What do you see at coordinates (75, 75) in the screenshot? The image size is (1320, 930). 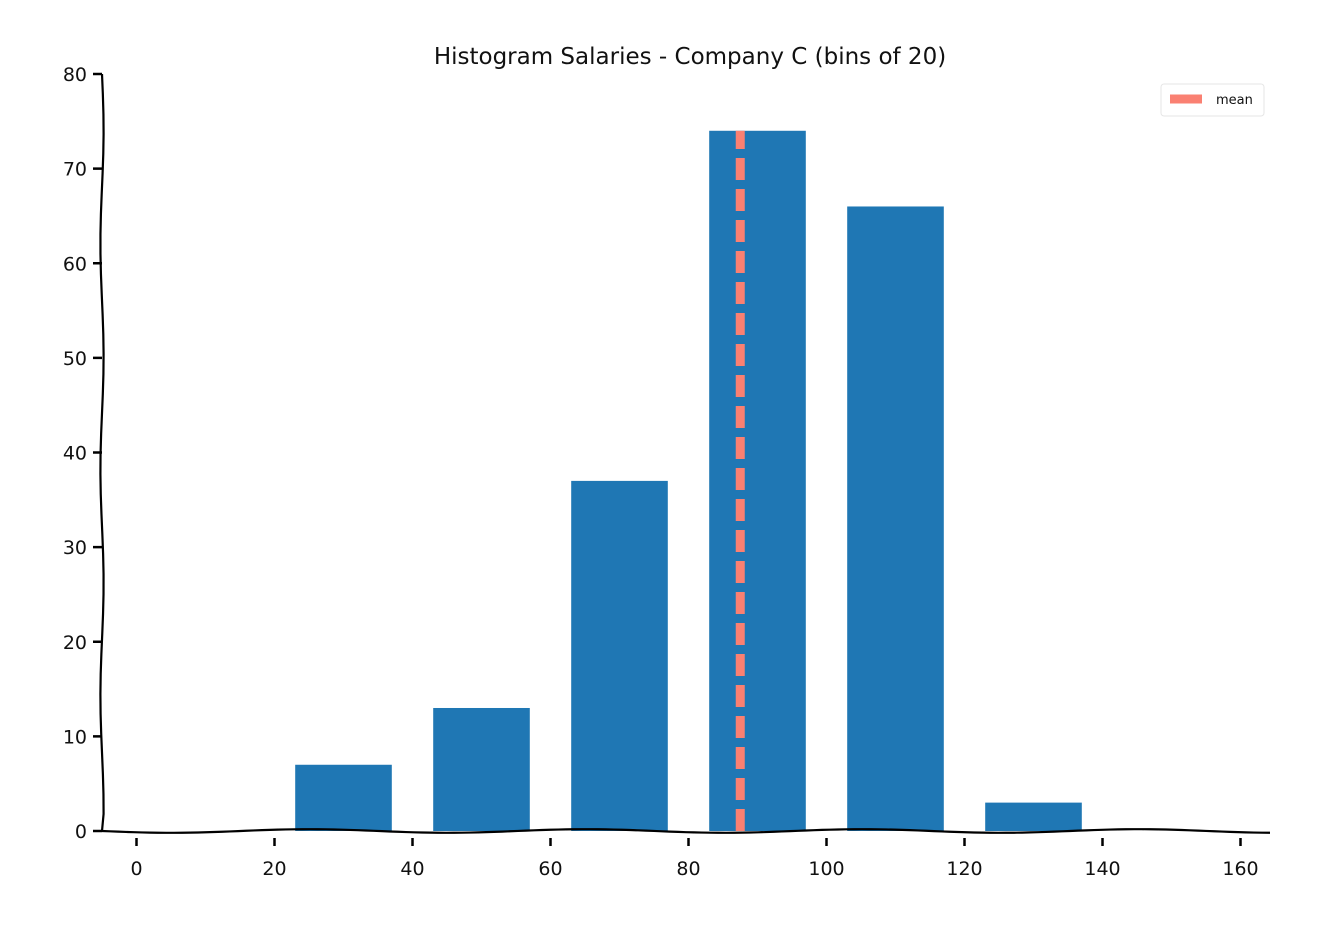 I see `y-tick-label-80: 80` at bounding box center [75, 75].